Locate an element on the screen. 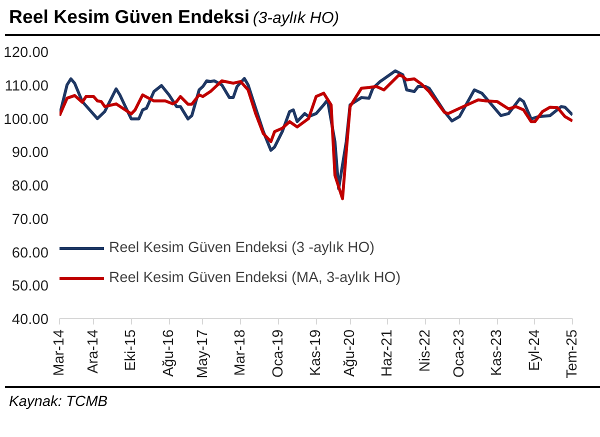  x-tick-label: Kas-23 is located at coordinates (497, 352).